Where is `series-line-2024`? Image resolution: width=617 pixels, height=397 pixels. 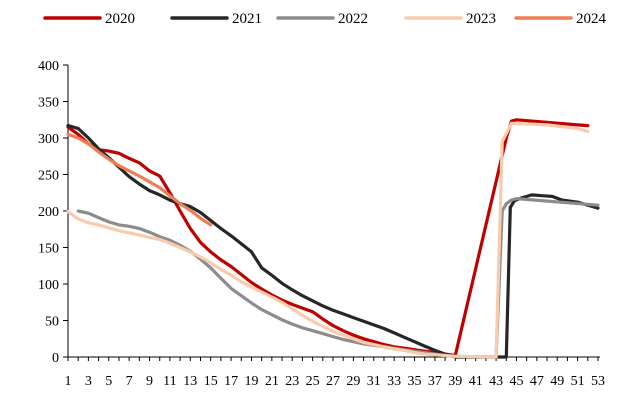 series-line-2024 is located at coordinates (139, 179).